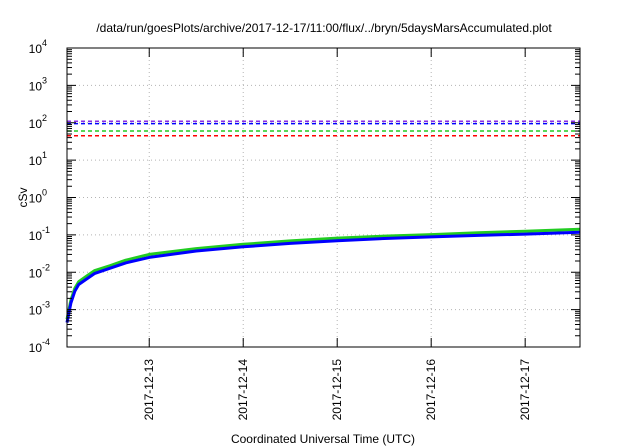  I want to click on x-tick-label: 2017-12-16, so click(431, 390).